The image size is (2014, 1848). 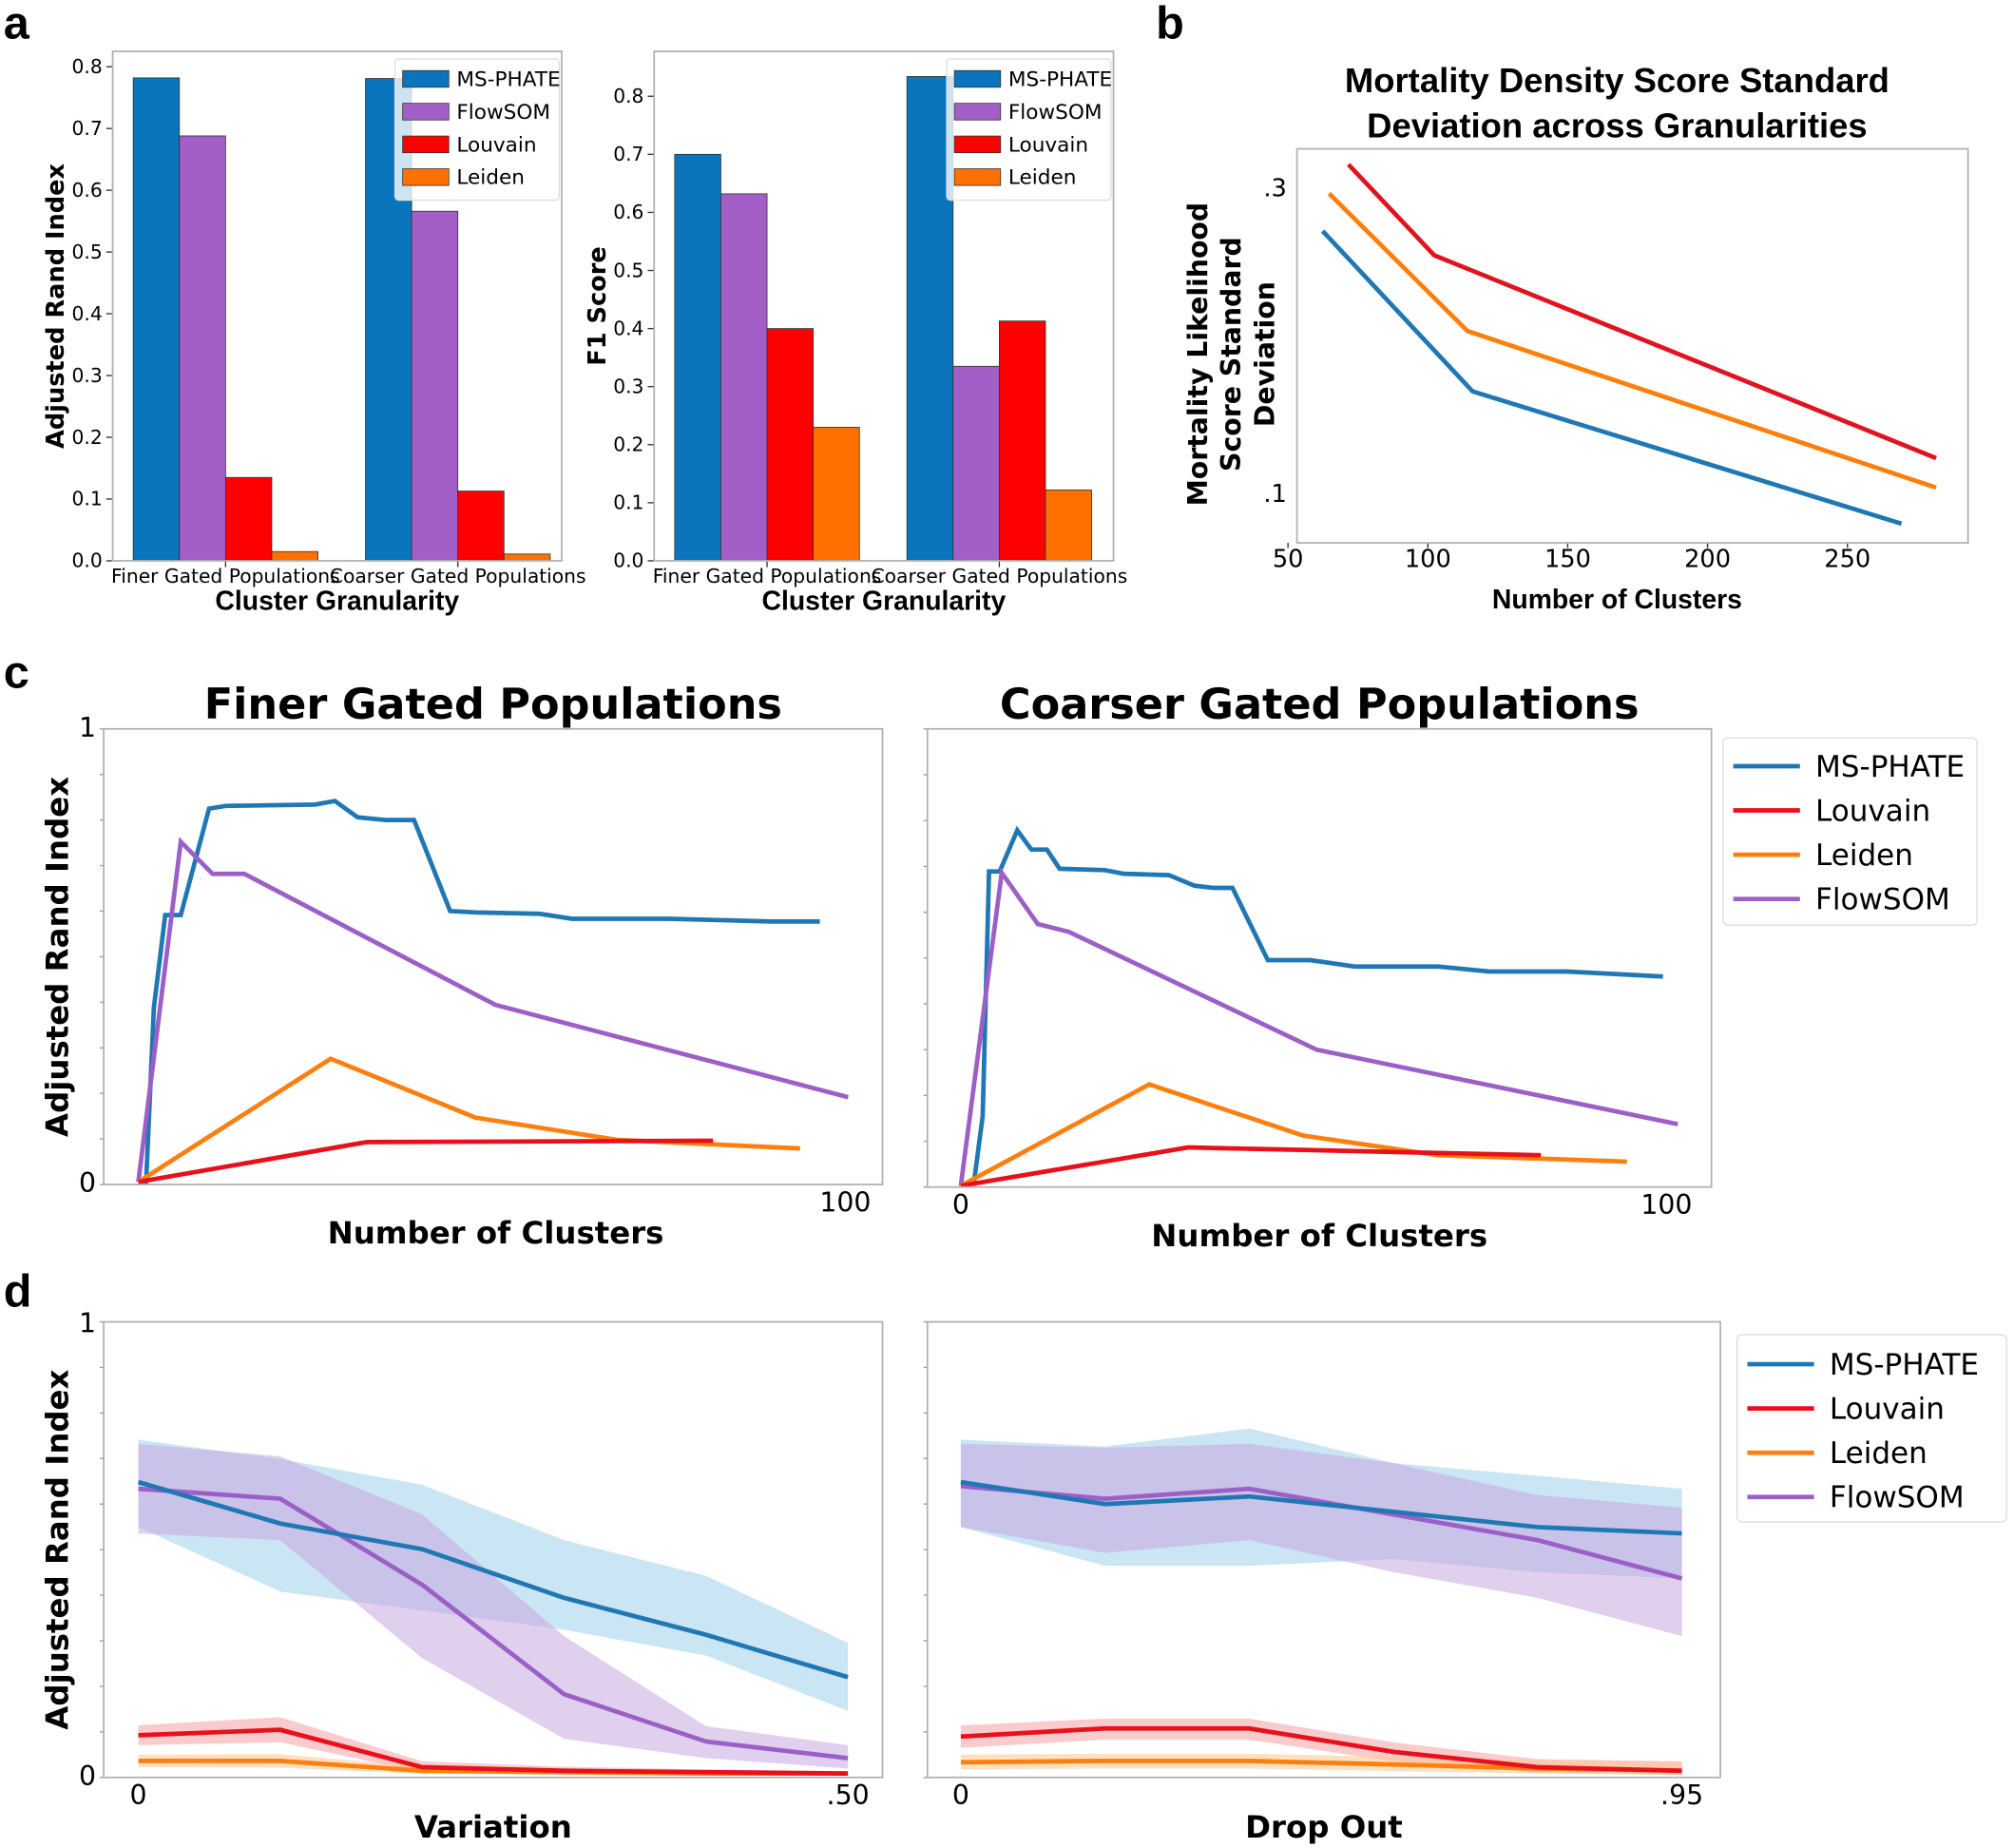 What do you see at coordinates (848, 1795) in the screenshot?
I see `x-tick-label: .50` at bounding box center [848, 1795].